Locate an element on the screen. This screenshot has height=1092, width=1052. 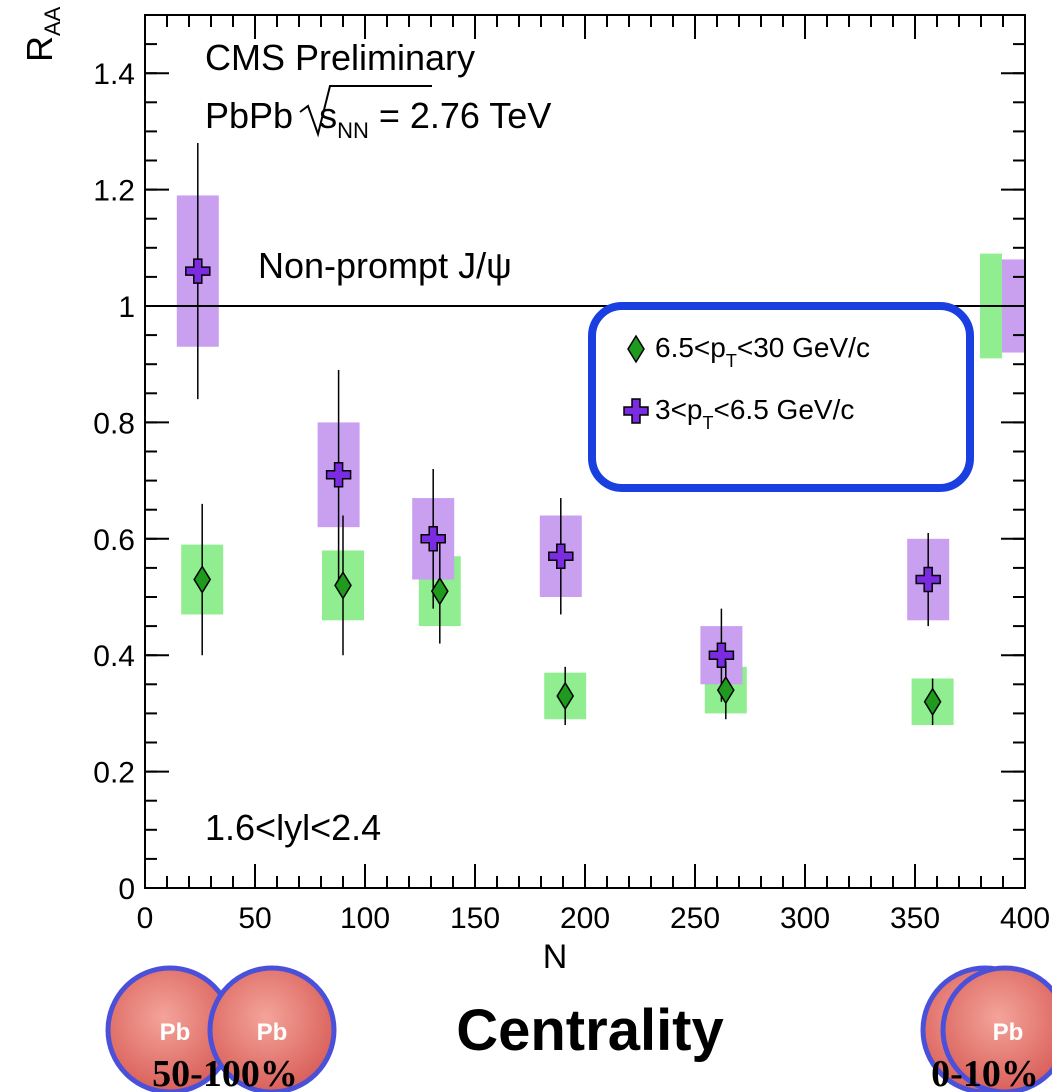
centrality-panel: Pb Pb Pb Centrality 50-100% 0-10% is located at coordinates (578, 1016).